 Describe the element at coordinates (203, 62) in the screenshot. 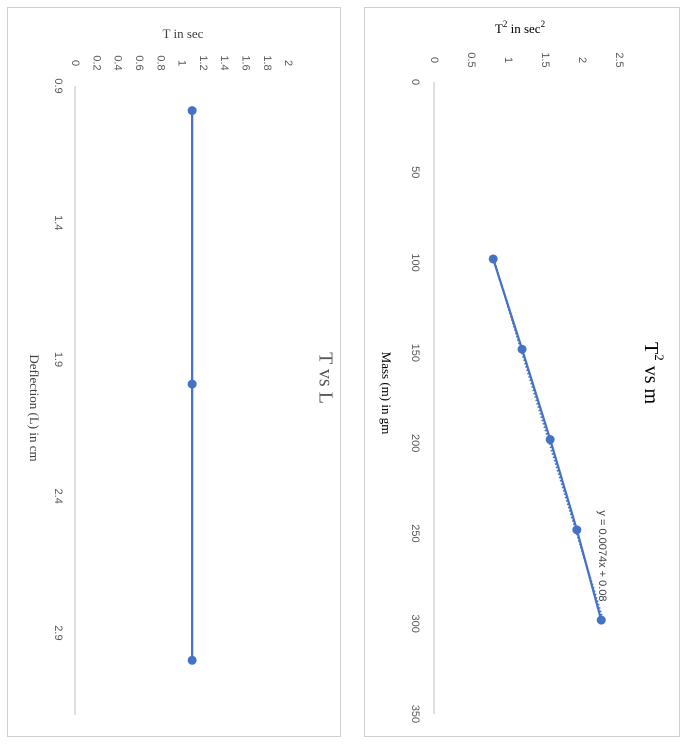

I see `y-tick-label: 1.2` at that location.